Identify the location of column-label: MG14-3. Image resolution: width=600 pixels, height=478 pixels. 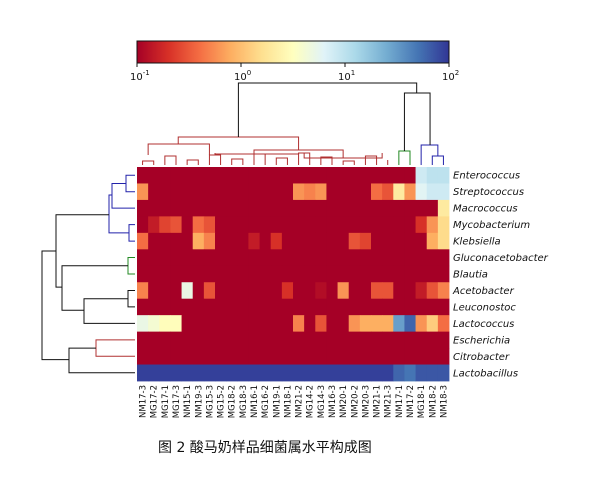
(322, 401).